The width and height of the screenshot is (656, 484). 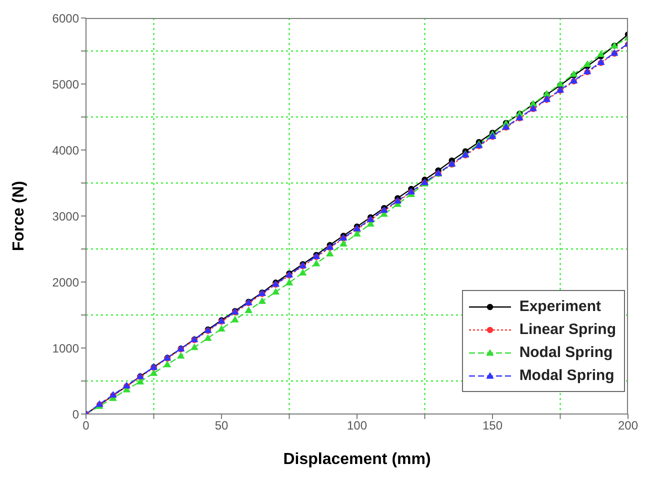 What do you see at coordinates (66, 216) in the screenshot?
I see `y-tick-label: 3000` at bounding box center [66, 216].